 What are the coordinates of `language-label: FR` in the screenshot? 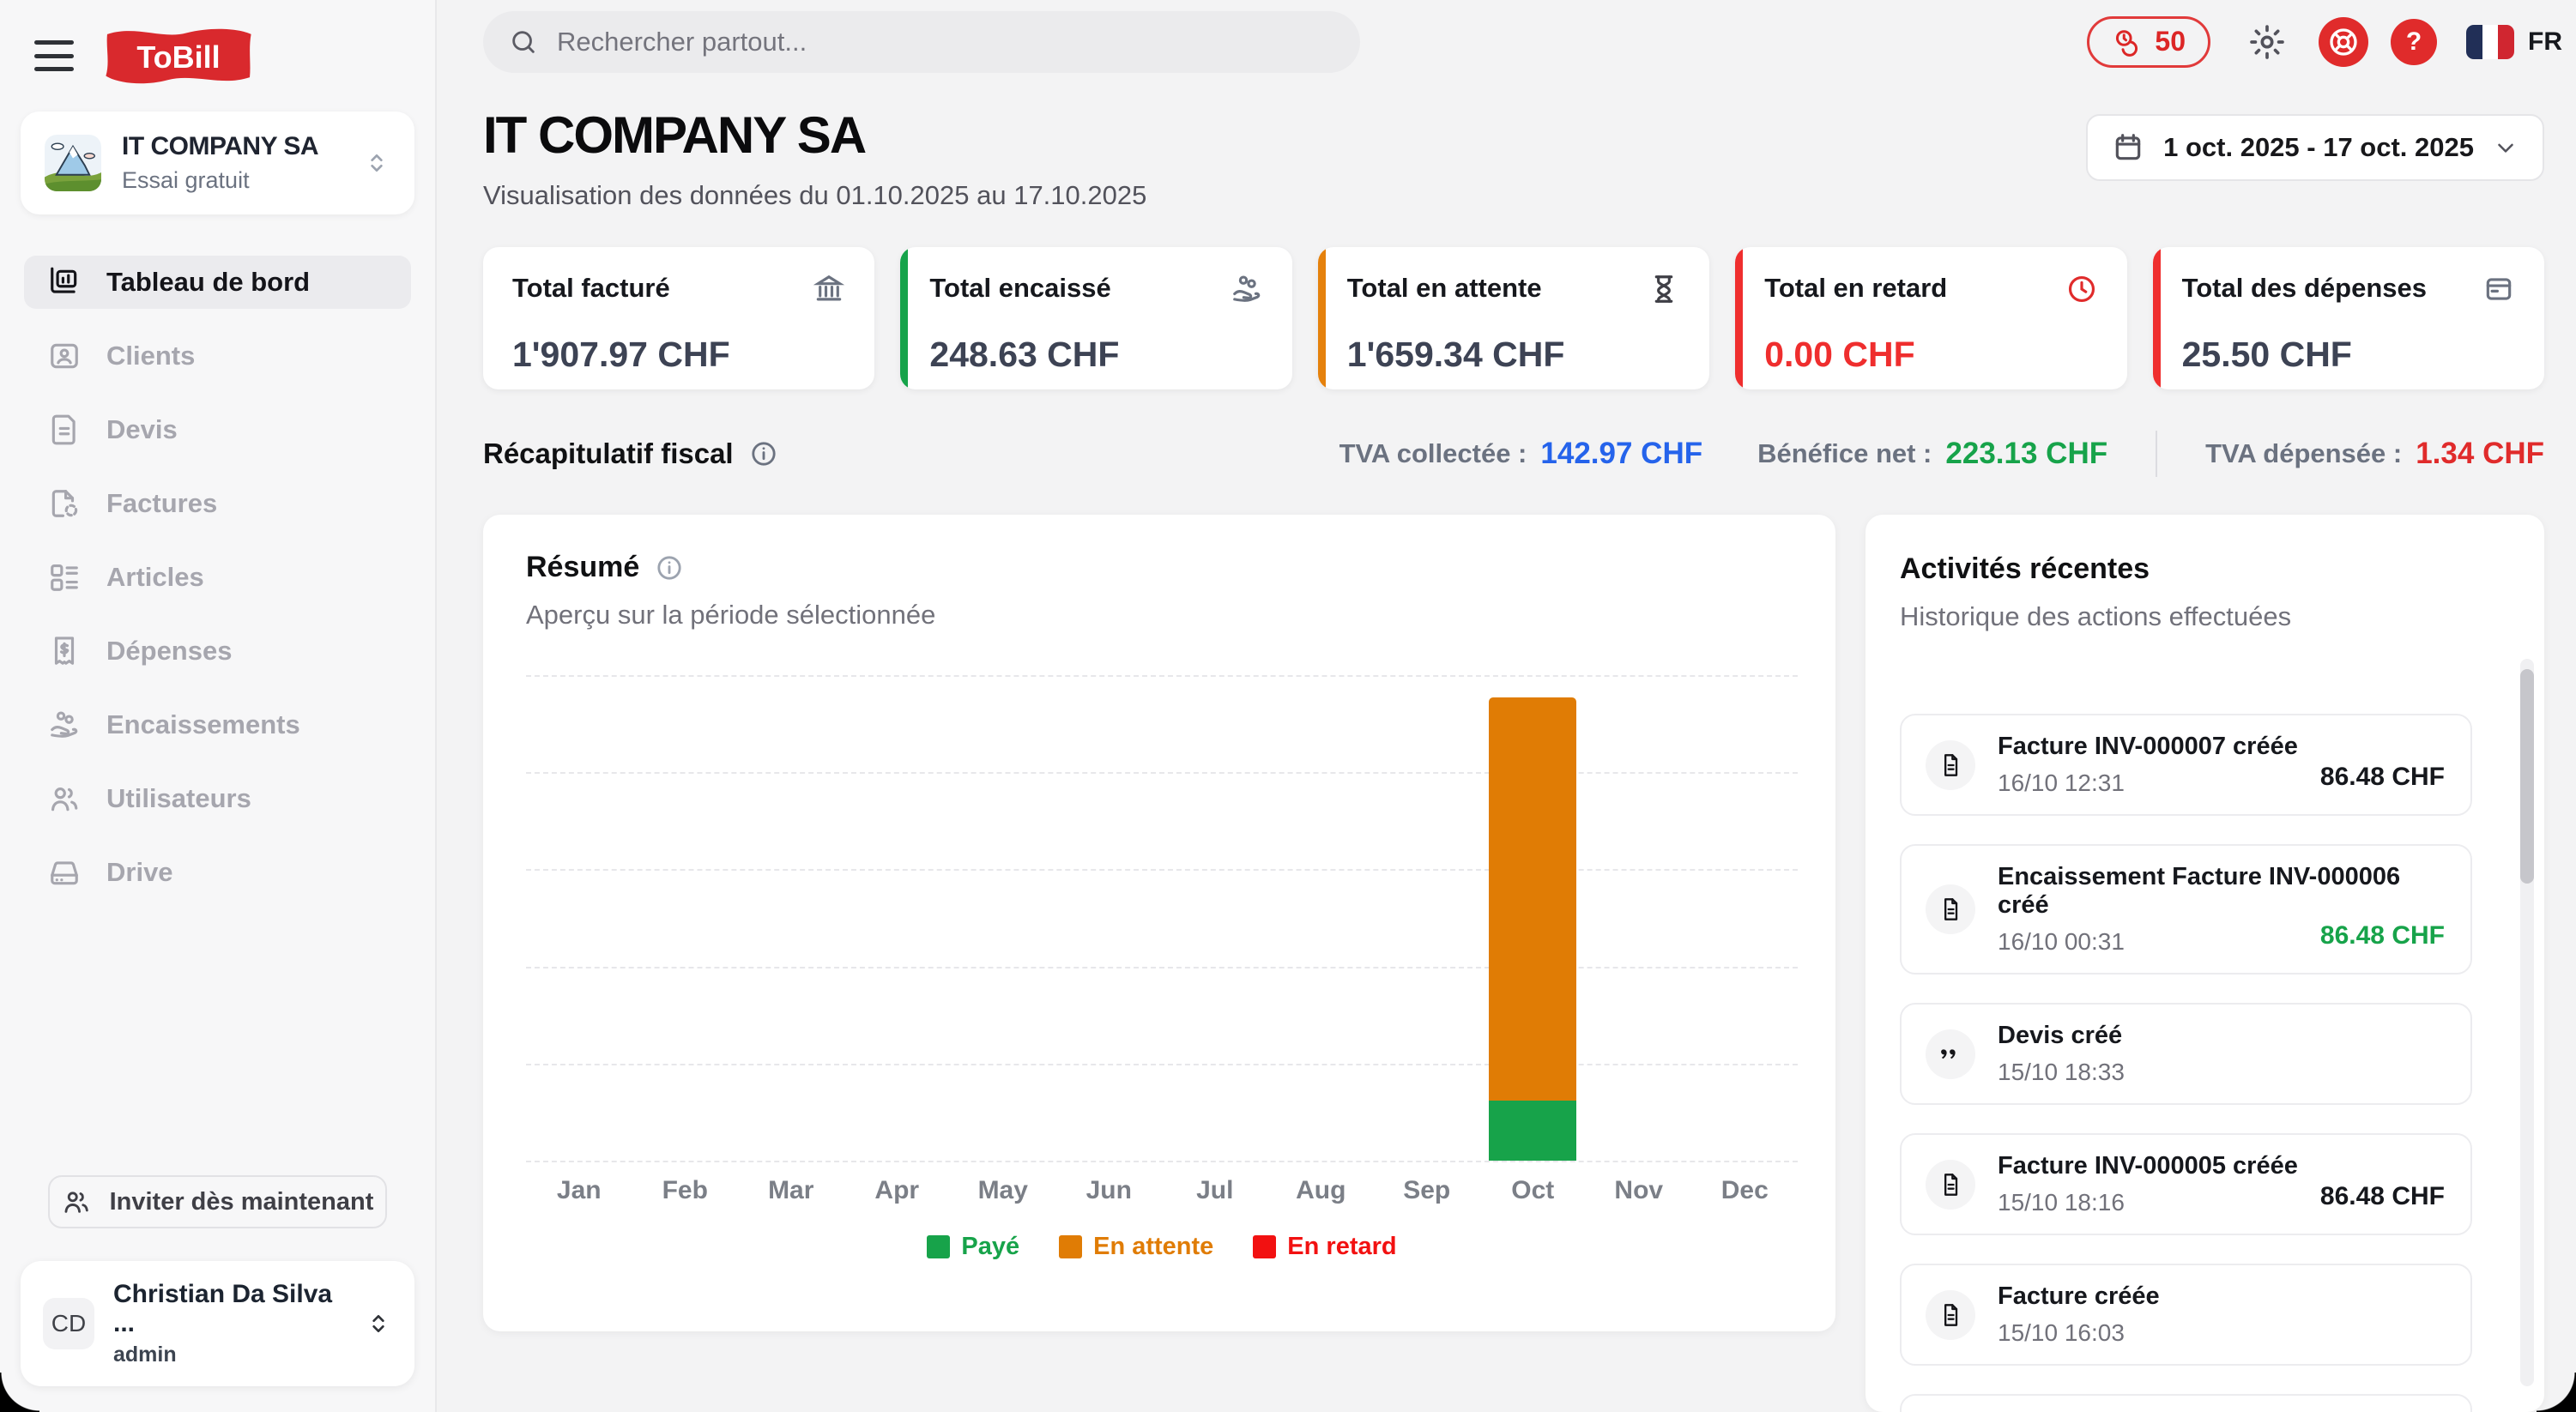 It's located at (2545, 42).